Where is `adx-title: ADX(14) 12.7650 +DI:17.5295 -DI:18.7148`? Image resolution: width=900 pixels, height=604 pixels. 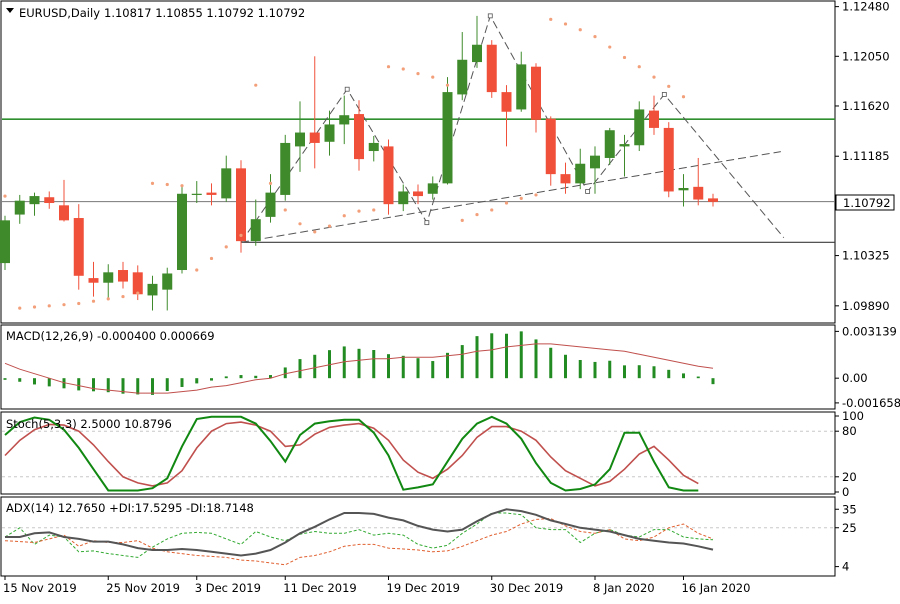 adx-title: ADX(14) 12.7650 +DI:17.5295 -DI:18.7148 is located at coordinates (130, 508).